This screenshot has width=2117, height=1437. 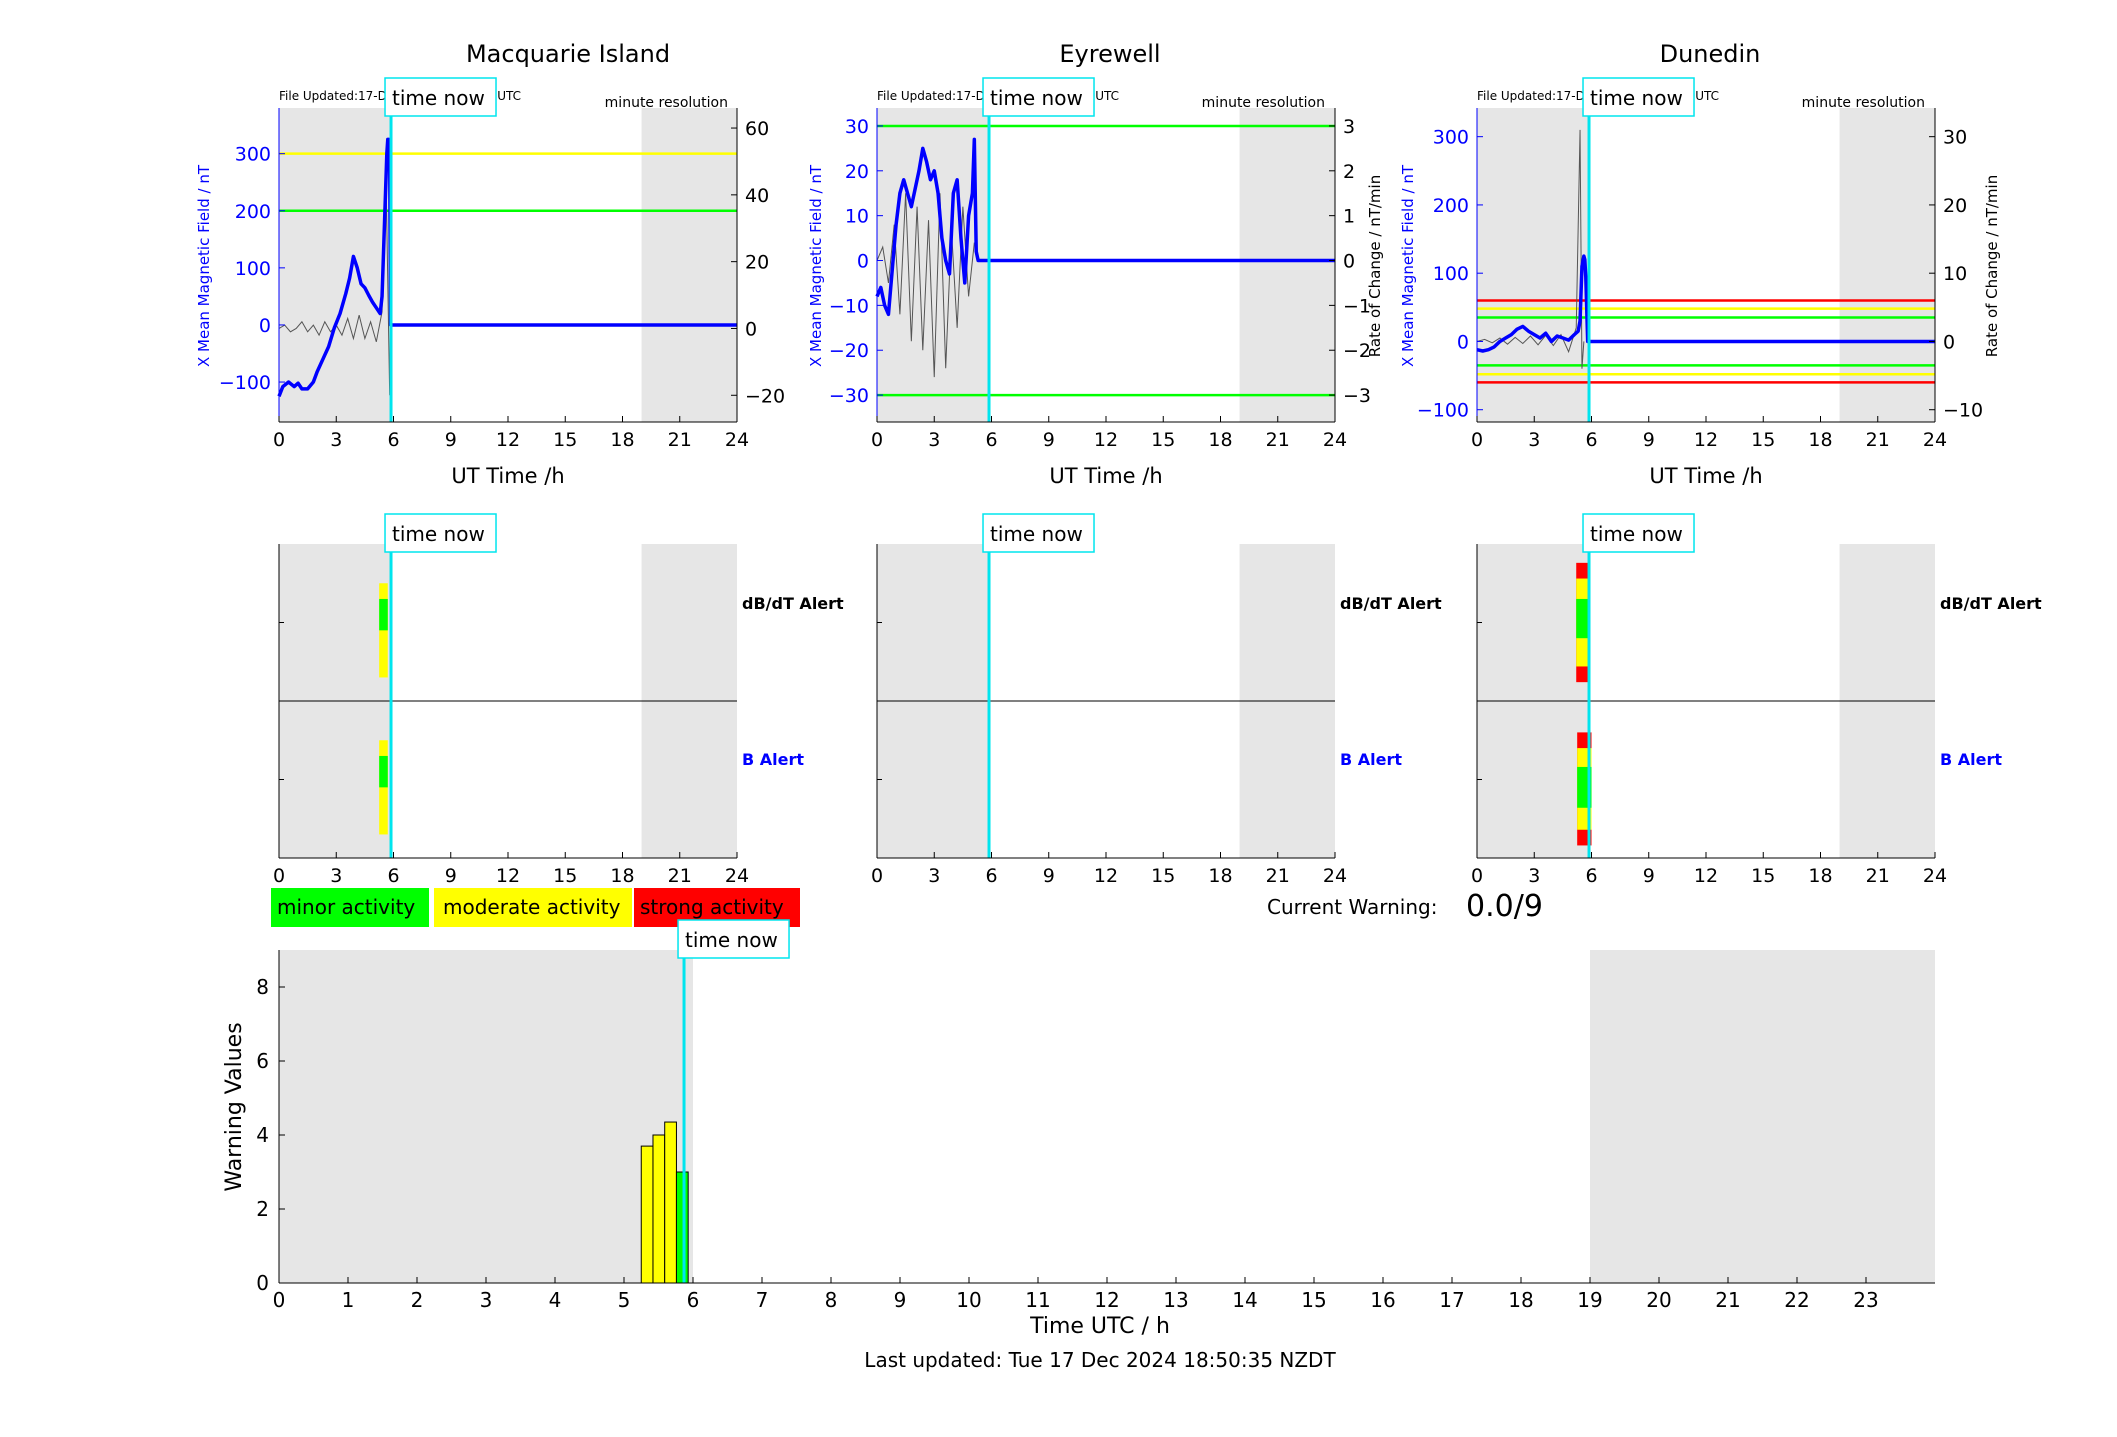 I want to click on legend-moderate-swatch, so click(x=533, y=907).